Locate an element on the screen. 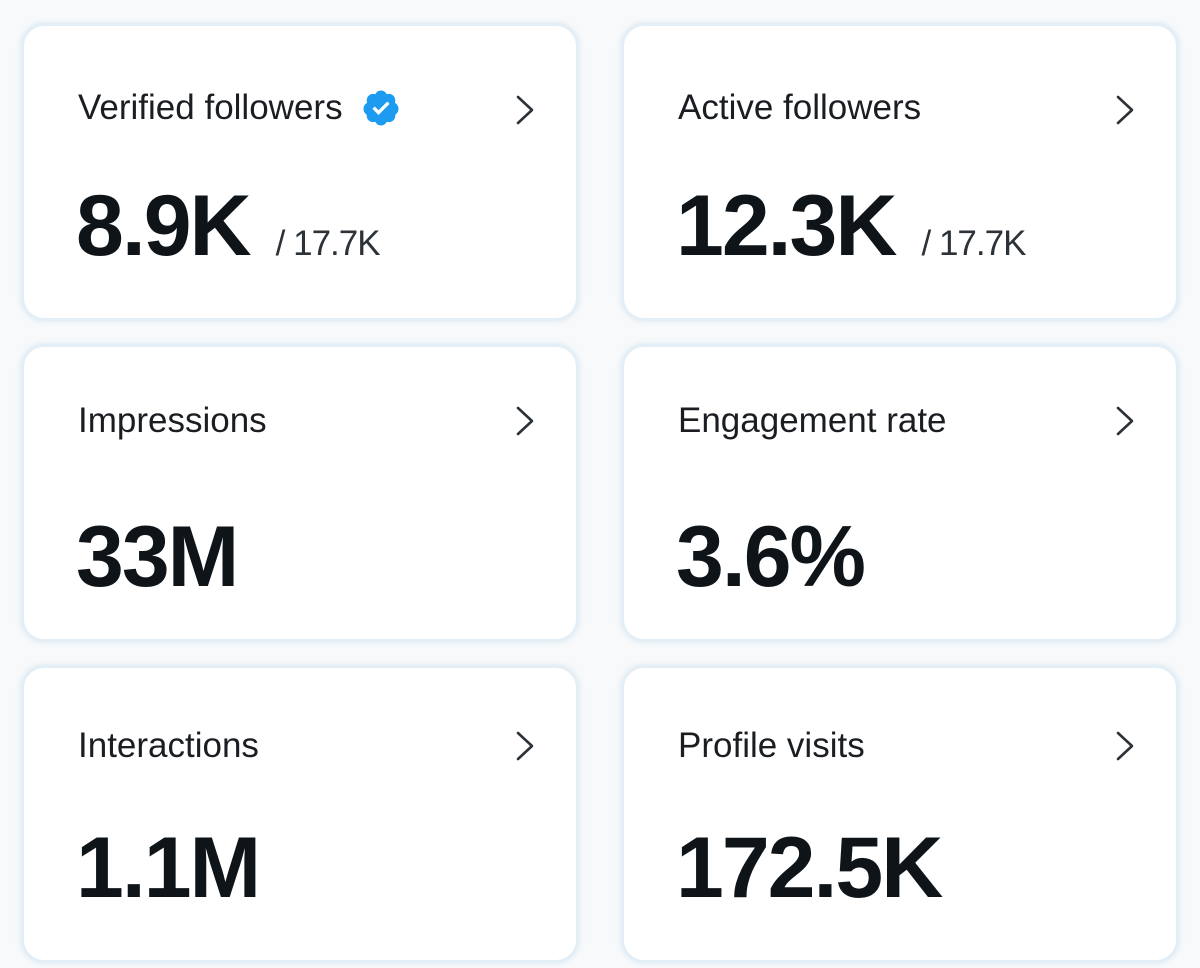  card-engagement-rate: Engagement rate 3.6% is located at coordinates (900, 493).